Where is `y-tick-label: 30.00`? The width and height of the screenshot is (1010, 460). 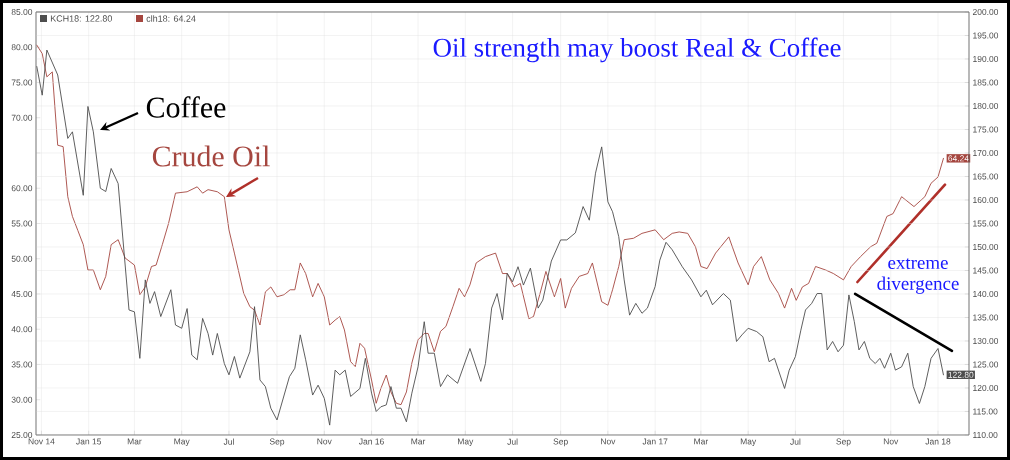
y-tick-label: 30.00 is located at coordinates (22, 399).